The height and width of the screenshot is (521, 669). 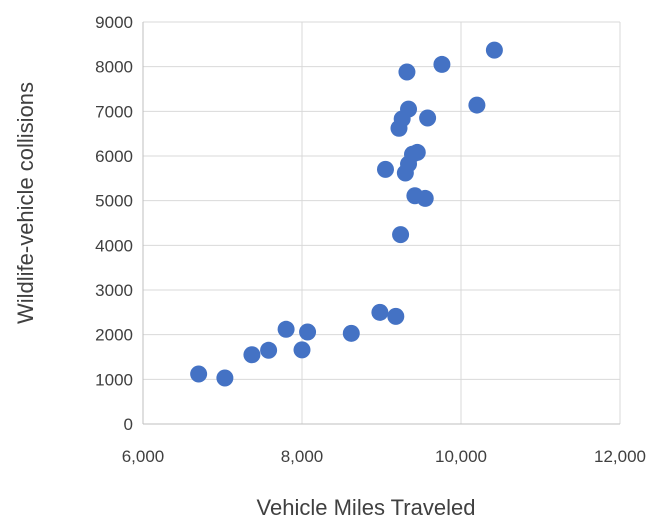 What do you see at coordinates (366, 507) in the screenshot?
I see `x-axis-title: Vehicle Miles Traveled` at bounding box center [366, 507].